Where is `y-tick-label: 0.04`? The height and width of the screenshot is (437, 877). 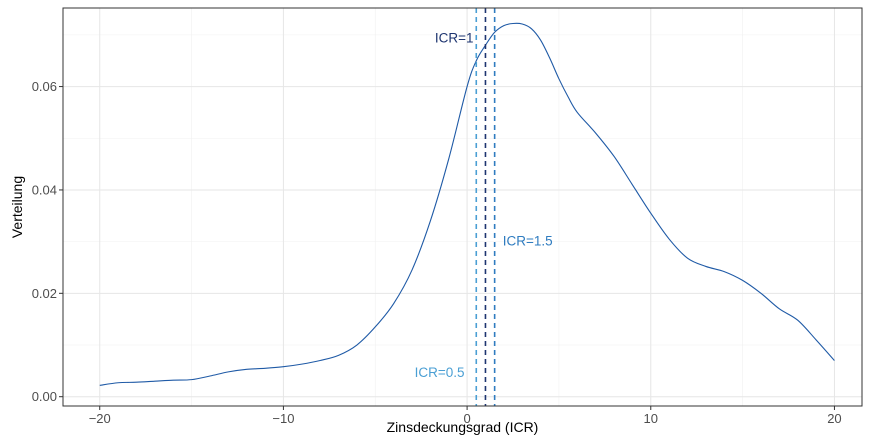
y-tick-label: 0.04 is located at coordinates (44, 189).